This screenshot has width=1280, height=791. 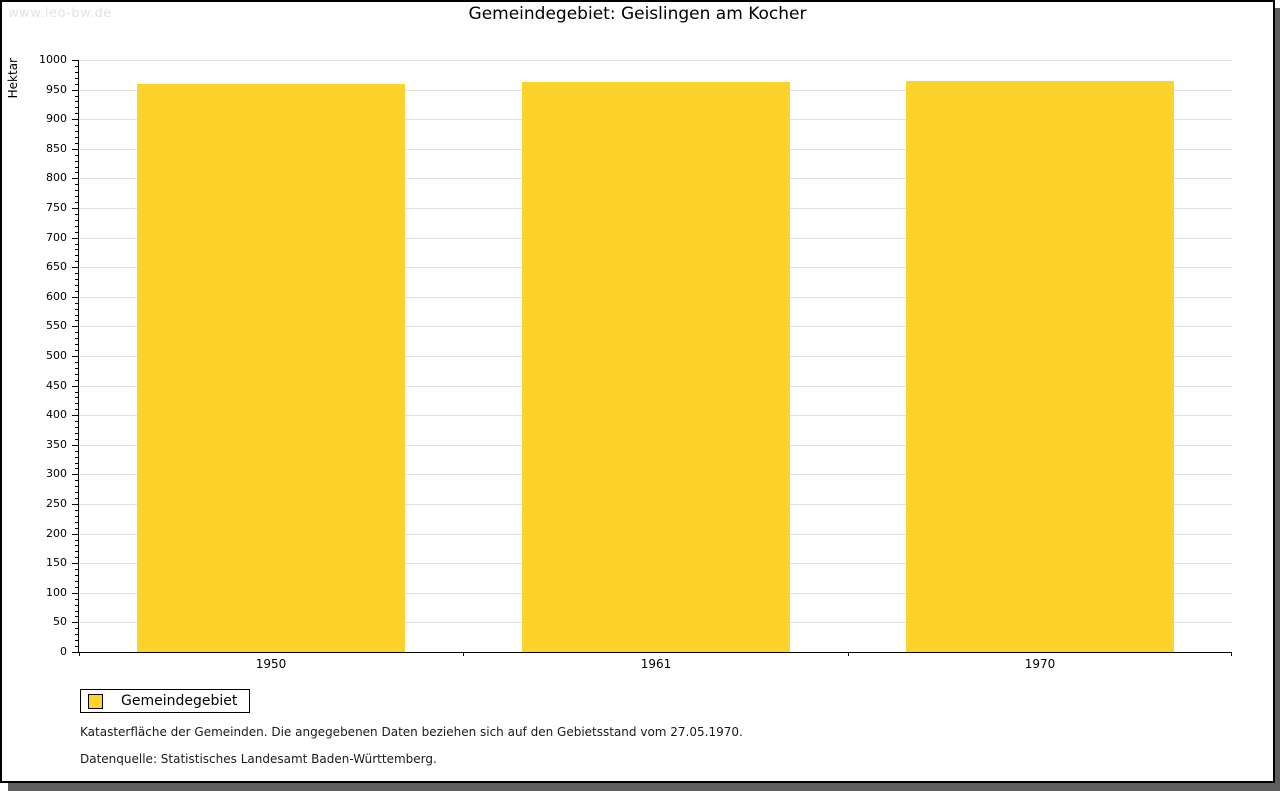 I want to click on y-tick-label-250: 250, so click(x=56, y=503).